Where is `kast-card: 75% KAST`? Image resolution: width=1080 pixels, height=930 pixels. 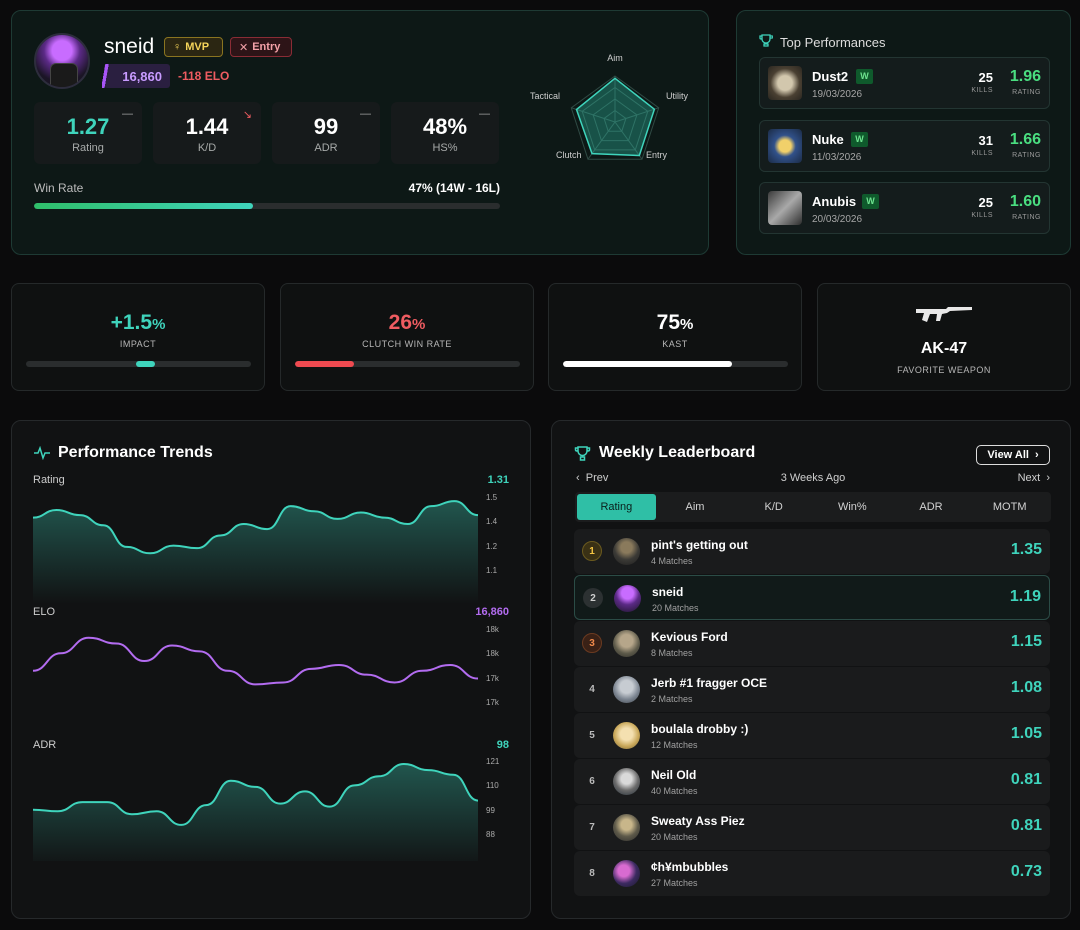
kast-card: 75% KAST is located at coordinates (675, 337).